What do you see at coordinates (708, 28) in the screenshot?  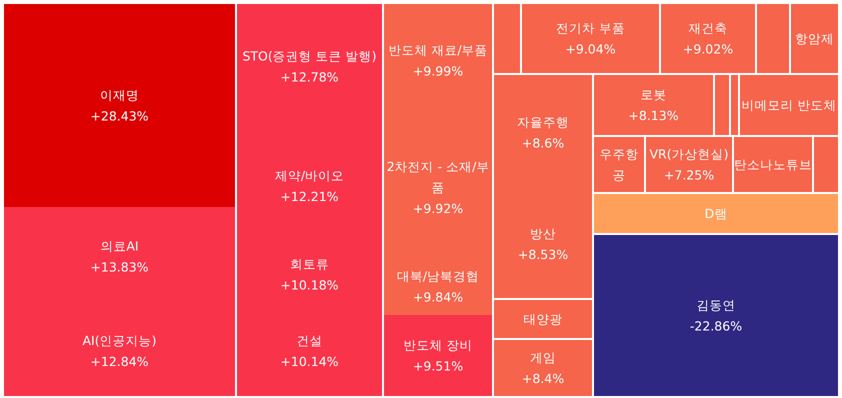 I see `category-label: 재건축` at bounding box center [708, 28].